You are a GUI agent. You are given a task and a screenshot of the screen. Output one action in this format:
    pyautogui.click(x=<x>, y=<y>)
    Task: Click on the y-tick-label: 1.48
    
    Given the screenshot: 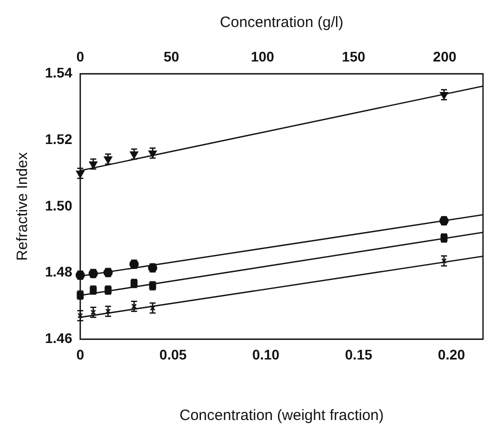 What is the action you would take?
    pyautogui.click(x=58, y=272)
    